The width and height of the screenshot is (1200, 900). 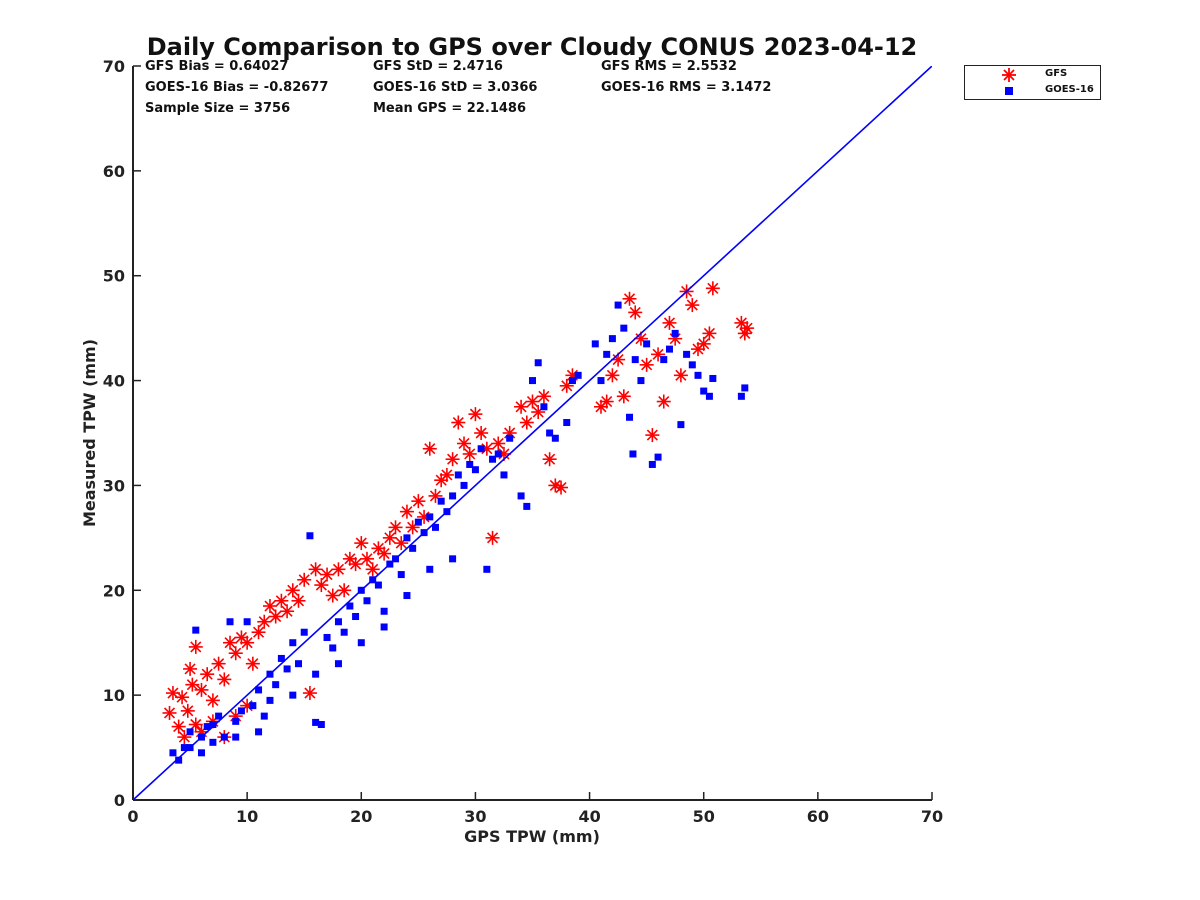 I want to click on x-tick-label: 70, so click(x=932, y=816).